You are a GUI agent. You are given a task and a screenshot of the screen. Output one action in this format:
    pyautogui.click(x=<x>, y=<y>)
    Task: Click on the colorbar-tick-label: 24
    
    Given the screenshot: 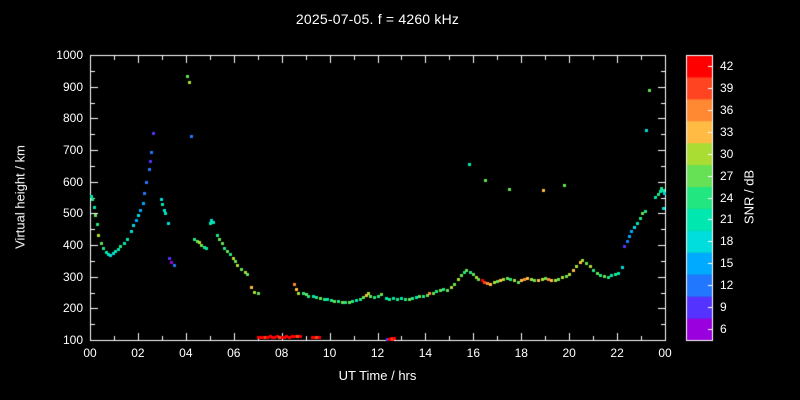 What is the action you would take?
    pyautogui.click(x=727, y=197)
    